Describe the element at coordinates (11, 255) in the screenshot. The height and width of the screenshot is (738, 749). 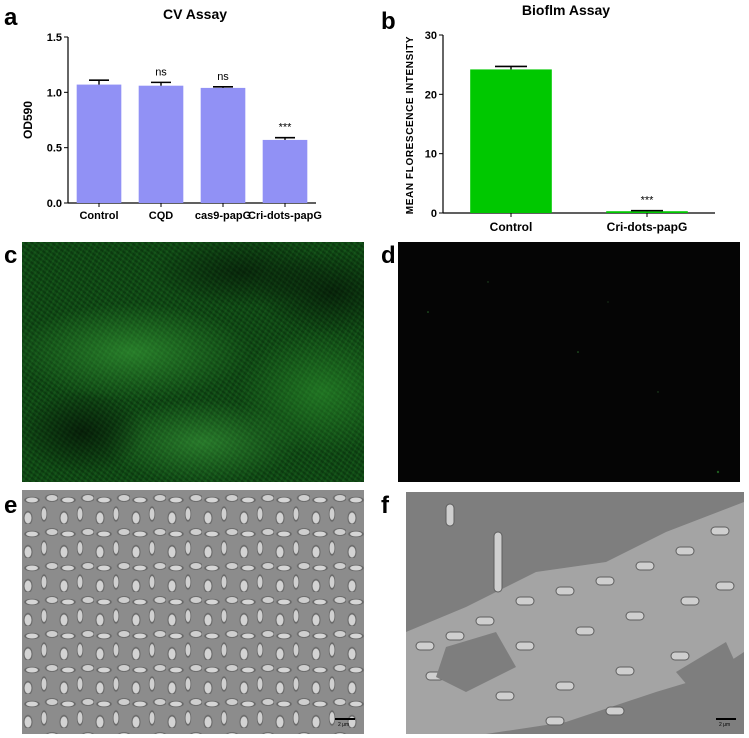
I see `panel-label-c: c` at that location.